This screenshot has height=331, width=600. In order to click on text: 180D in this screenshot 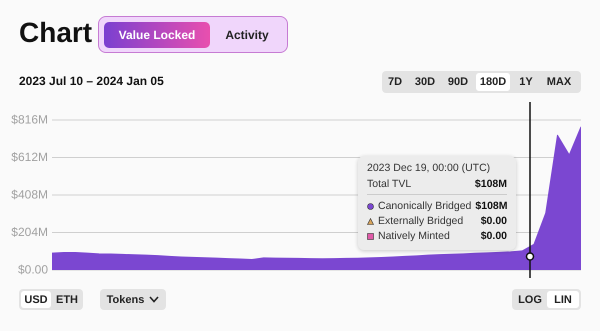, I will do `click(493, 82)`.